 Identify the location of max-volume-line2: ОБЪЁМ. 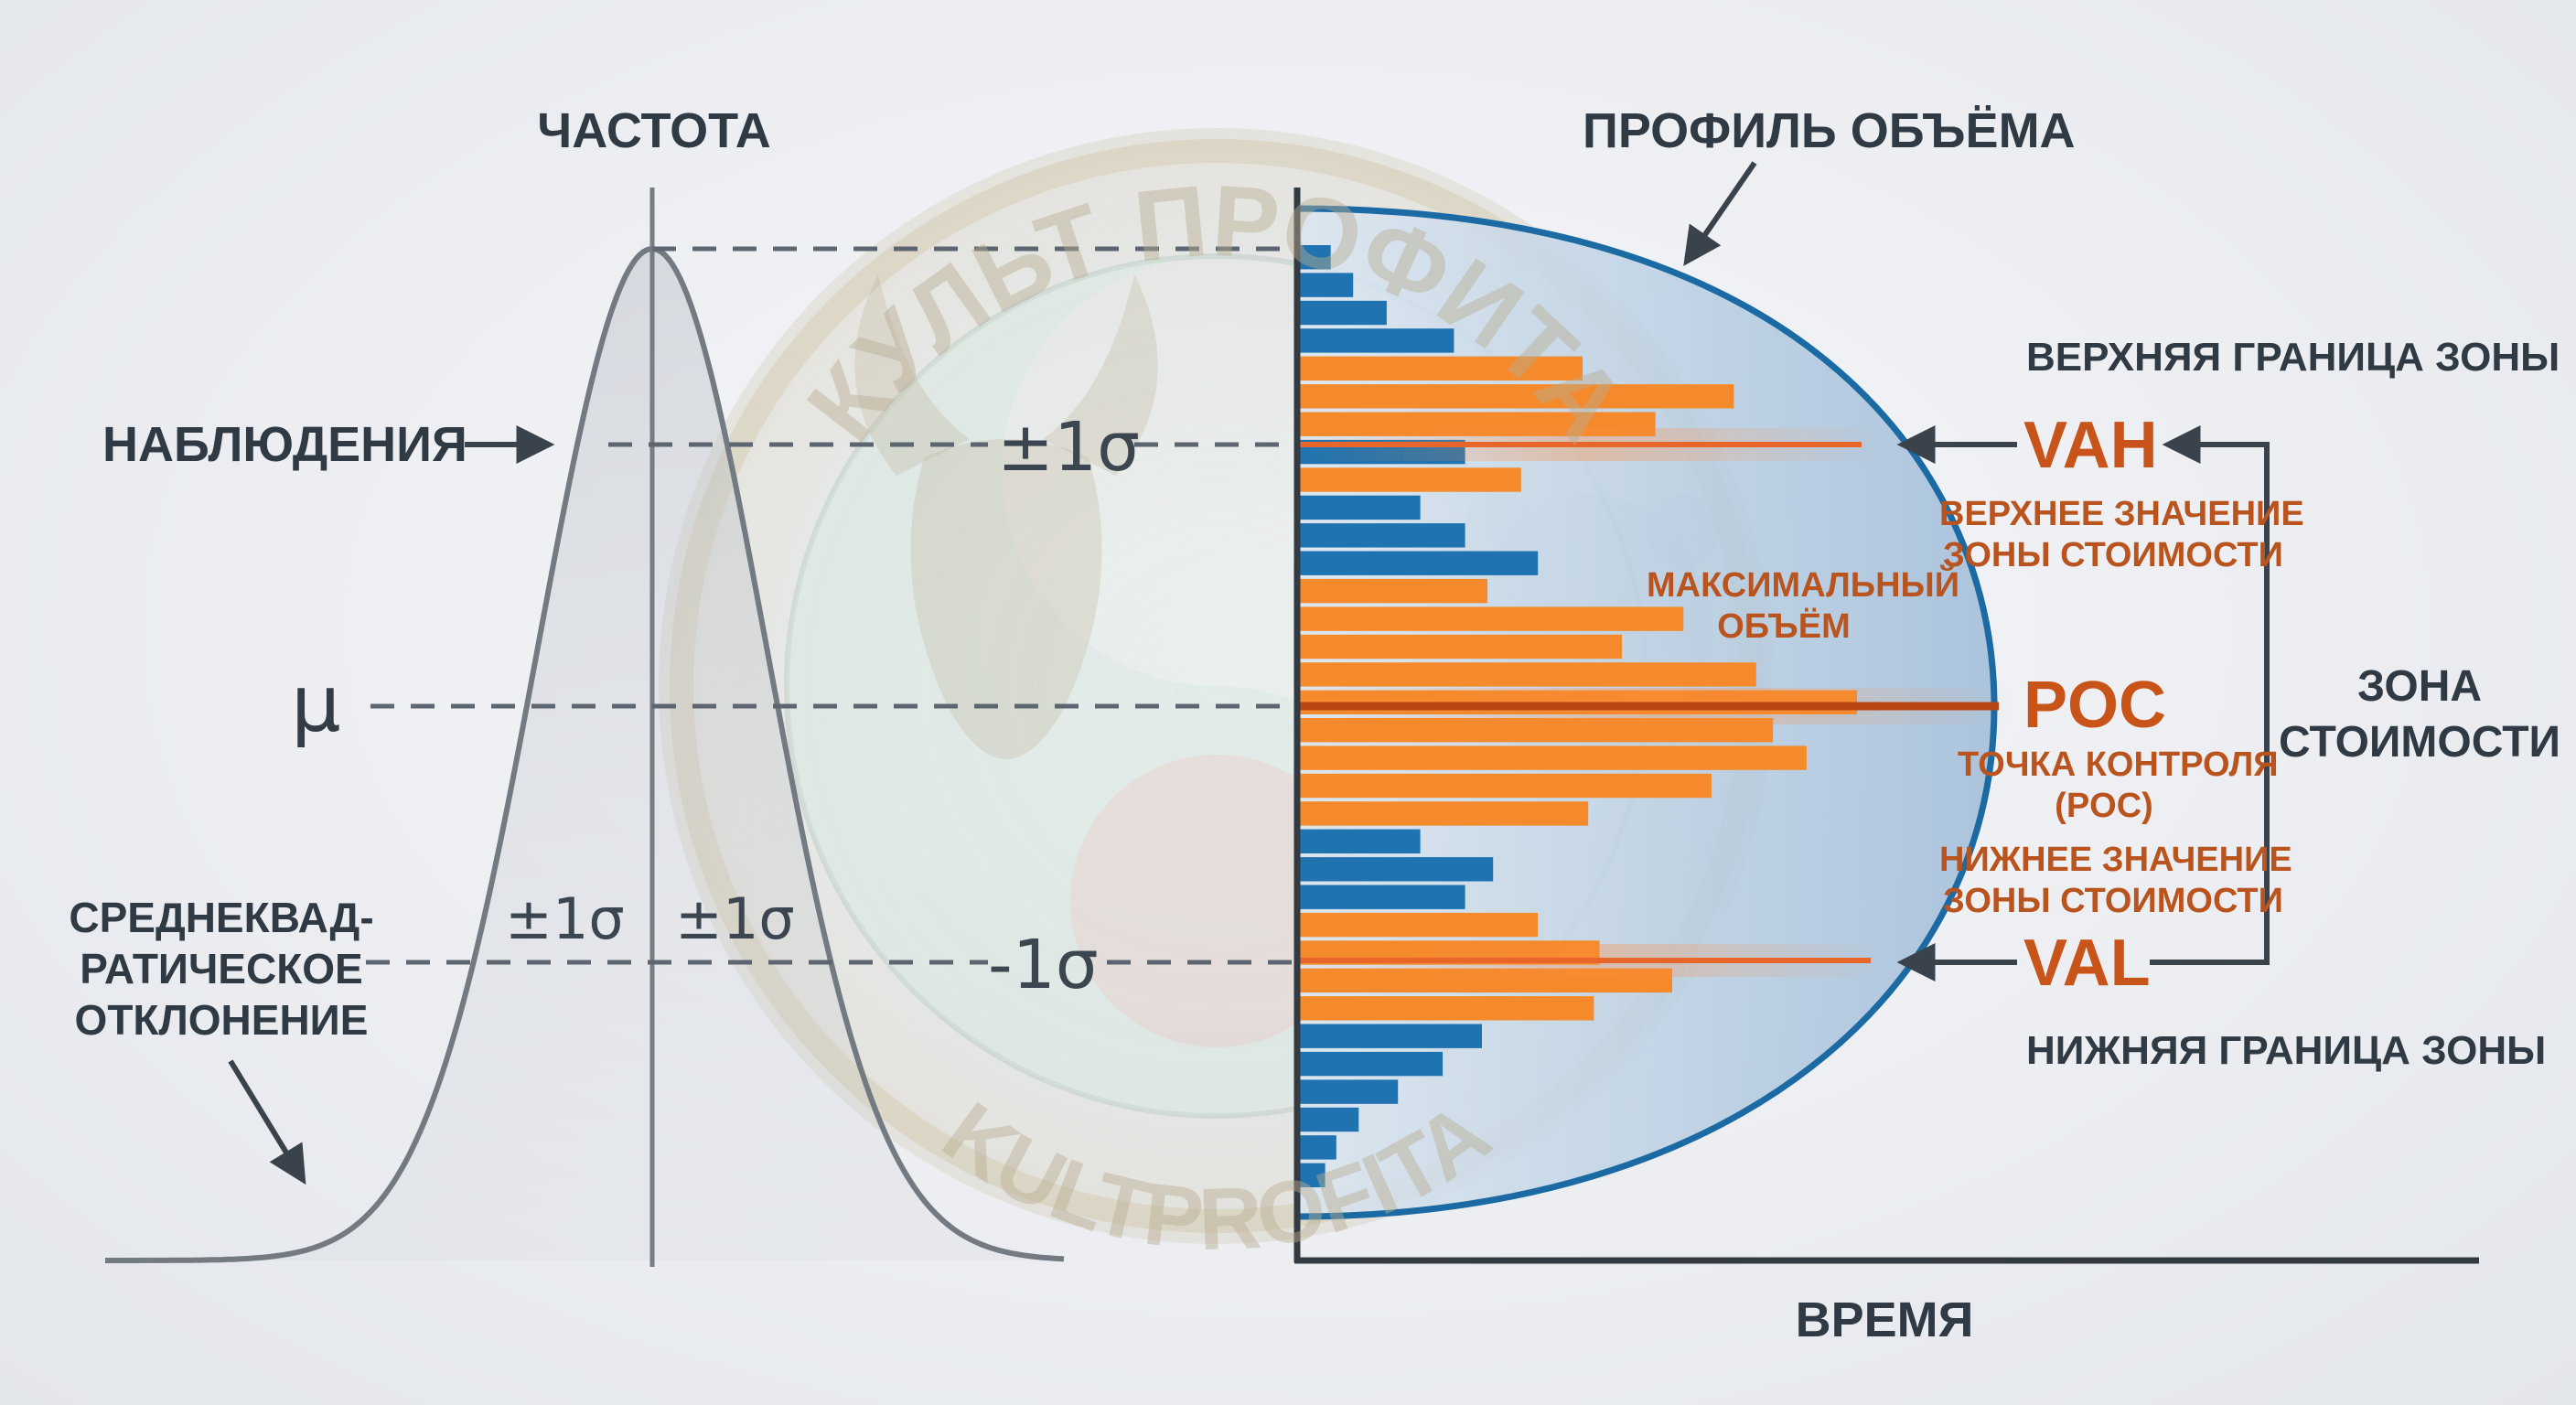
(1784, 626).